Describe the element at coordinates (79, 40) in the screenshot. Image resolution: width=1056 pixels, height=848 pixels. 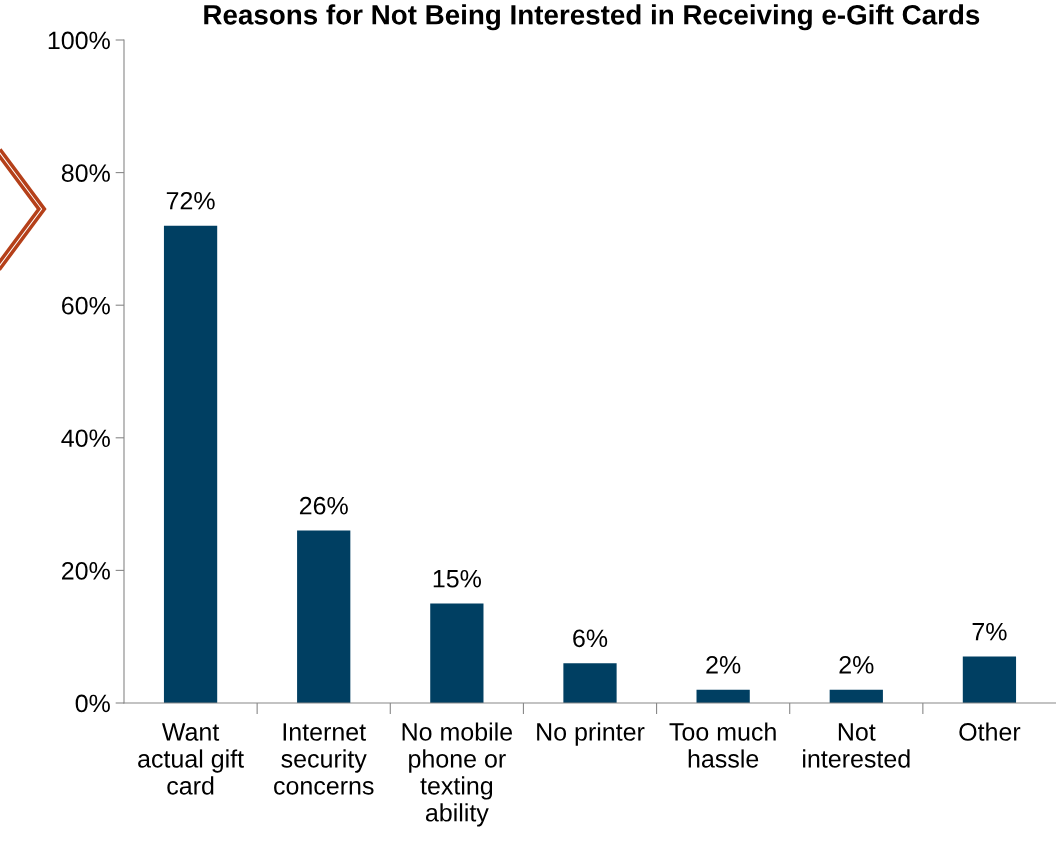
I see `y-tick-label: 100%` at that location.